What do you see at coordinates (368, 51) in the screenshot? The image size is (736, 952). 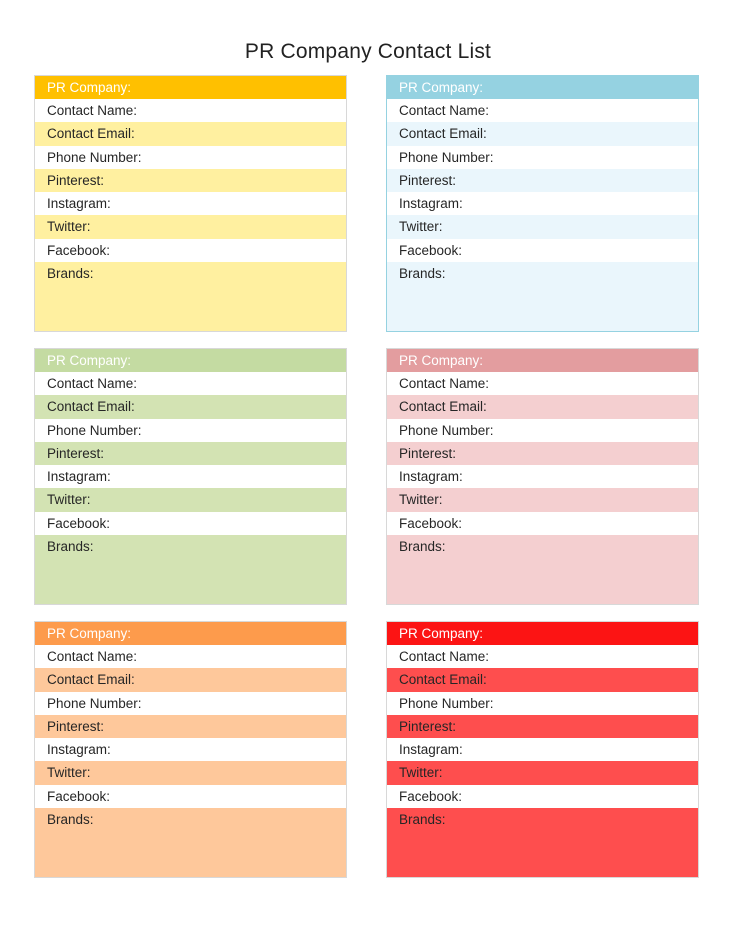 I see `page-title: PR Company Contact List` at bounding box center [368, 51].